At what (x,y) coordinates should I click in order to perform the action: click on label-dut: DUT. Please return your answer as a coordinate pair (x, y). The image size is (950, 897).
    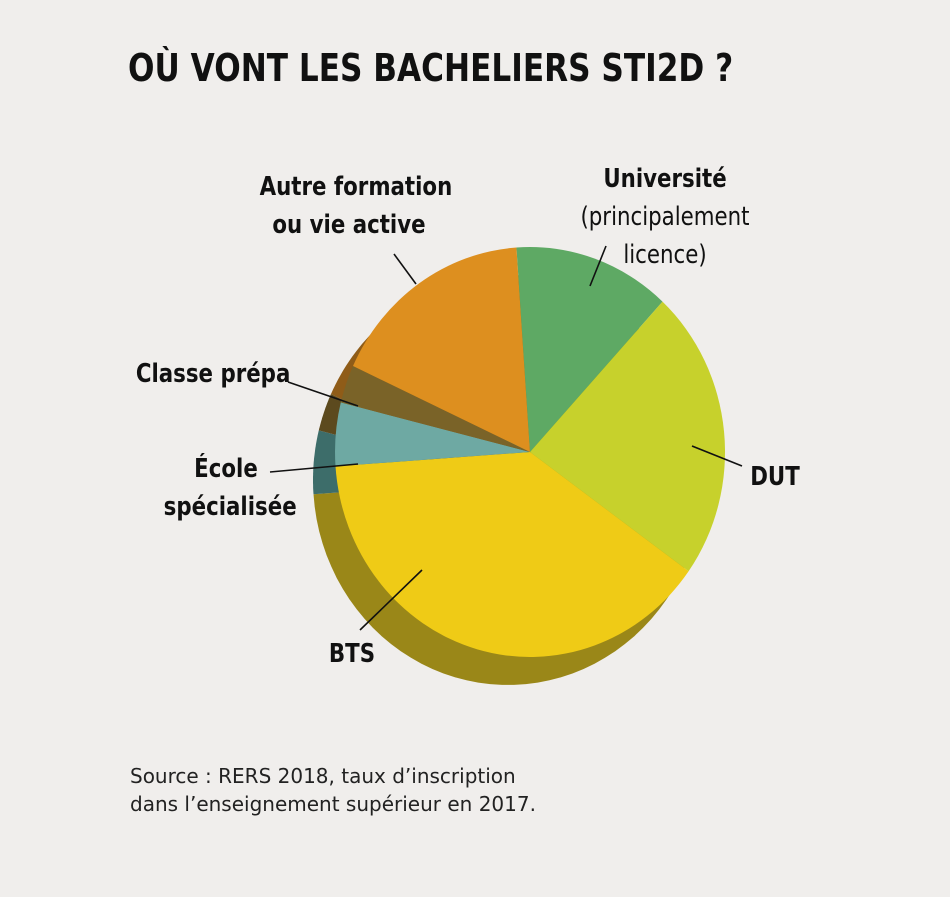
    Looking at the image, I should click on (775, 477).